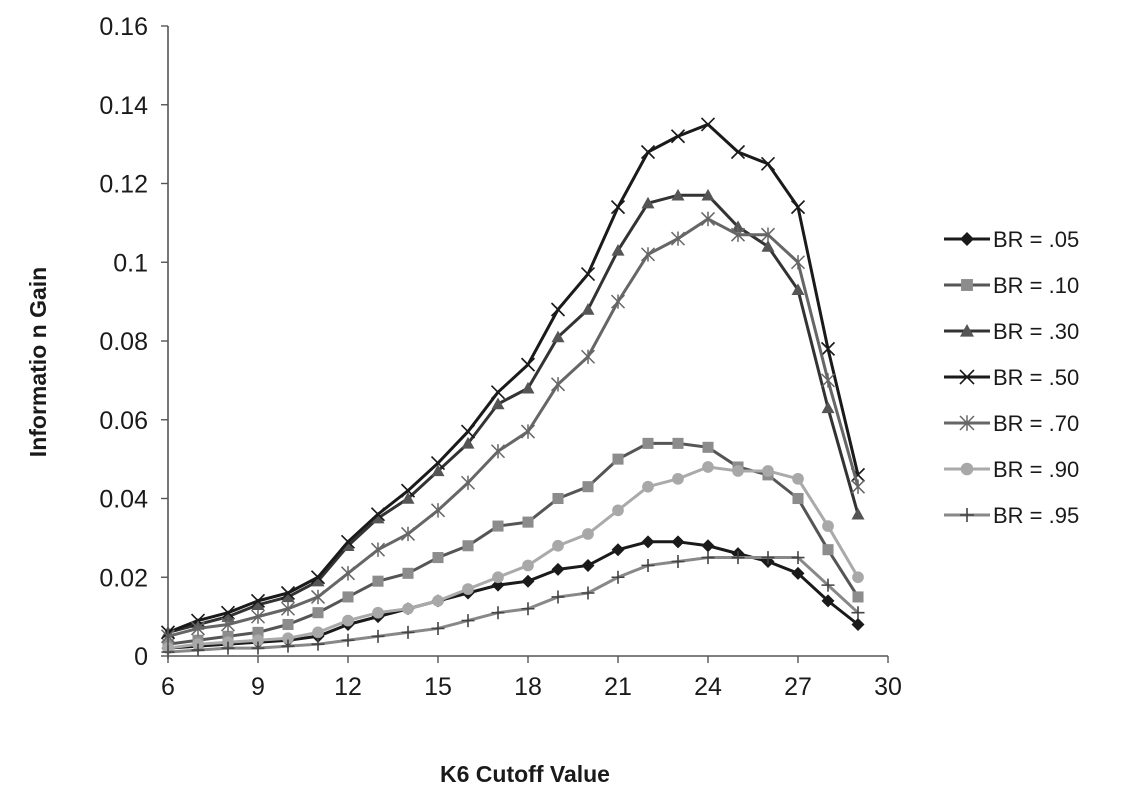 This screenshot has height=806, width=1125. I want to click on x-tick-label: 15, so click(438, 687).